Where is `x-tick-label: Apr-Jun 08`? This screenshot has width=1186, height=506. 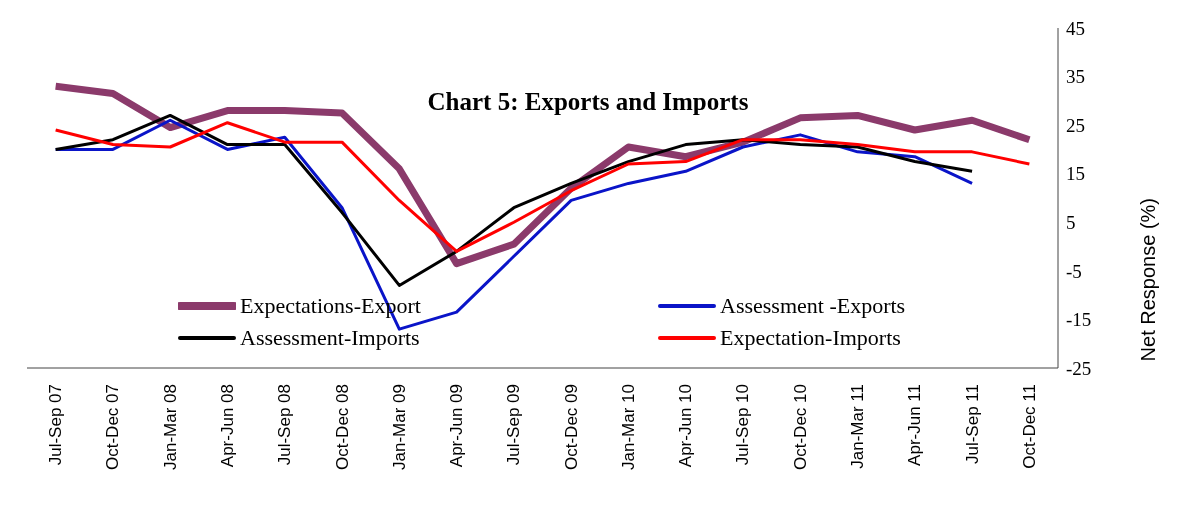 x-tick-label: Apr-Jun 08 is located at coordinates (227, 426).